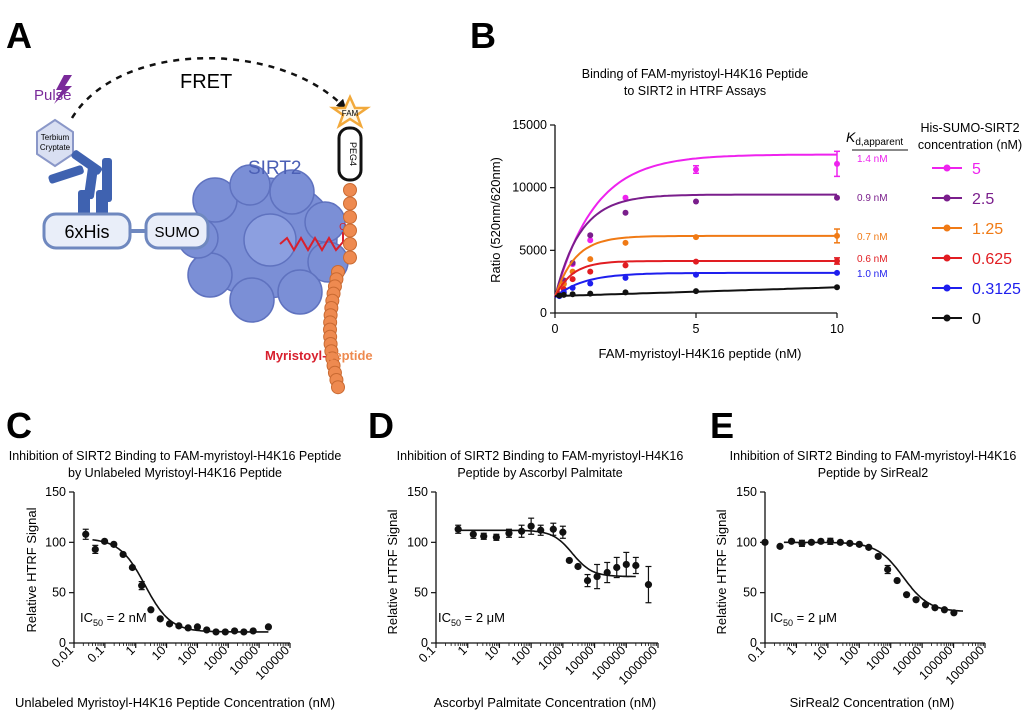  Describe the element at coordinates (55, 143) in the screenshot. I see `terbium-cryptate-hexagon` at that location.